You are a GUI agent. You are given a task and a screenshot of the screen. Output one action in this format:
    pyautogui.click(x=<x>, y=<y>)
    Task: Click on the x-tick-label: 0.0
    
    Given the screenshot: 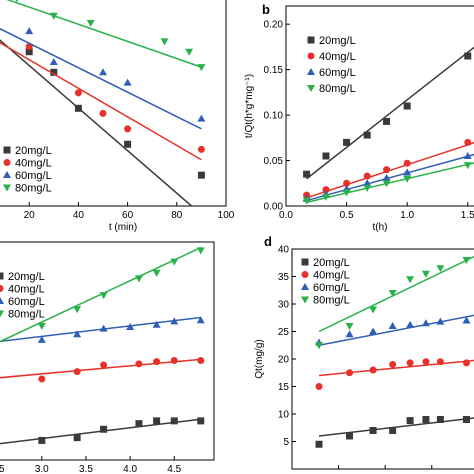 What is the action you would take?
    pyautogui.click(x=286, y=215)
    